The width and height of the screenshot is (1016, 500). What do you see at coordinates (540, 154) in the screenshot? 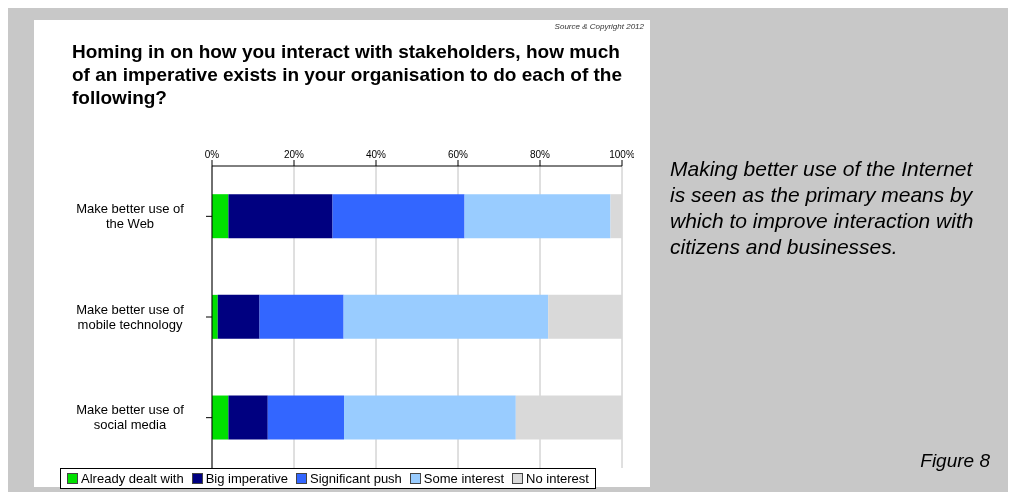
I see `x-tick-label: 80%` at bounding box center [540, 154].